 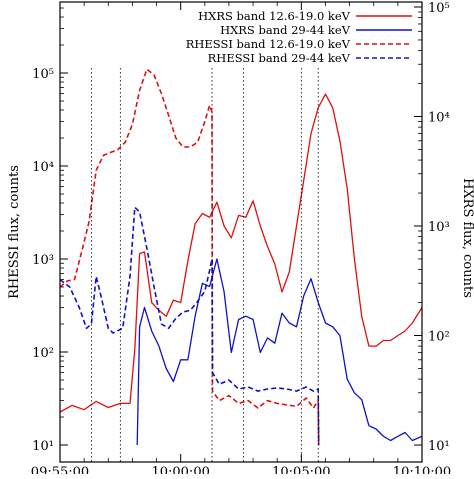 I want to click on legend-label-3: RHESSI band 12.6-19.0 keV, so click(x=268, y=44).